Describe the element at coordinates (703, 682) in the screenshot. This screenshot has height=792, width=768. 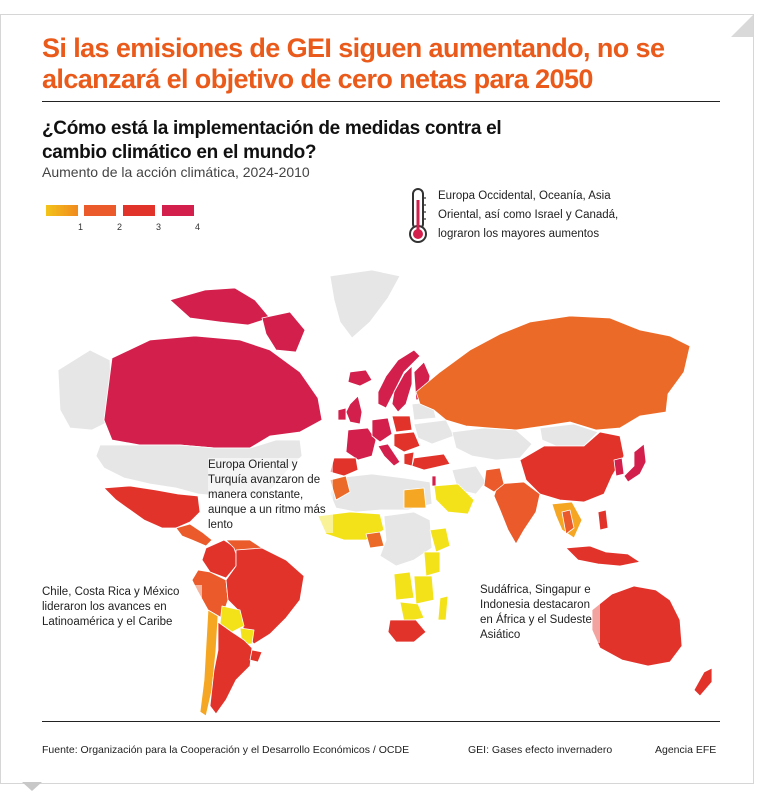
I see `country-new-zealand` at that location.